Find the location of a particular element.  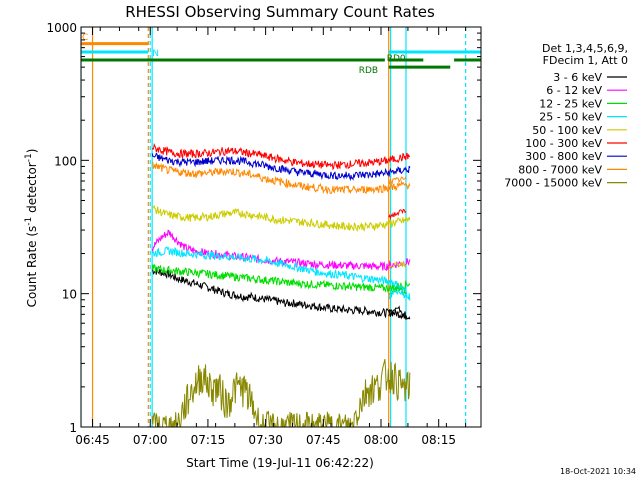

legend-header: Det 1,3,4,5,6,9, is located at coordinates (585, 48).